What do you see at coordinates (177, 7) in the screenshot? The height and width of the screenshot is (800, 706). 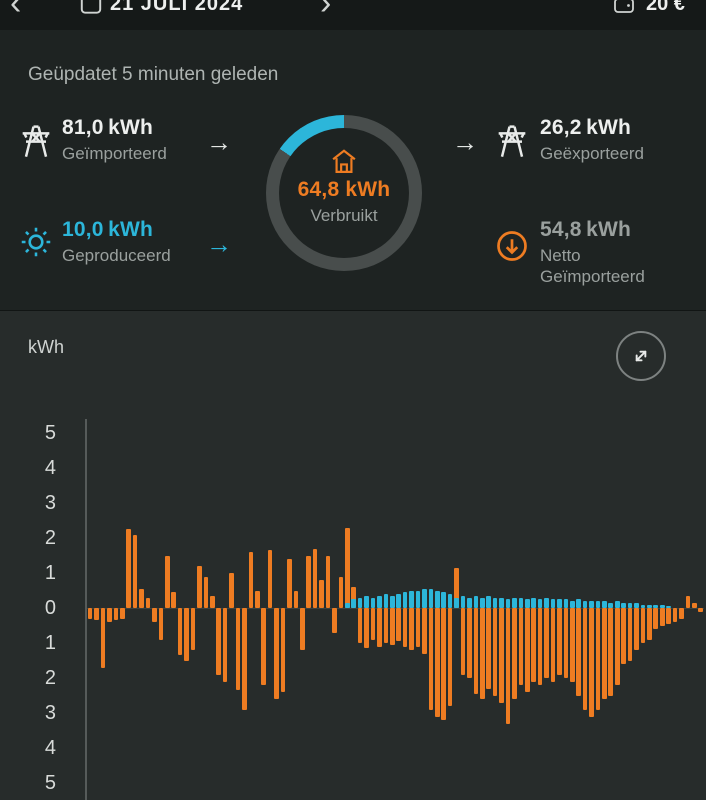 I see `date-selector: 21 JULI 2024` at bounding box center [177, 7].